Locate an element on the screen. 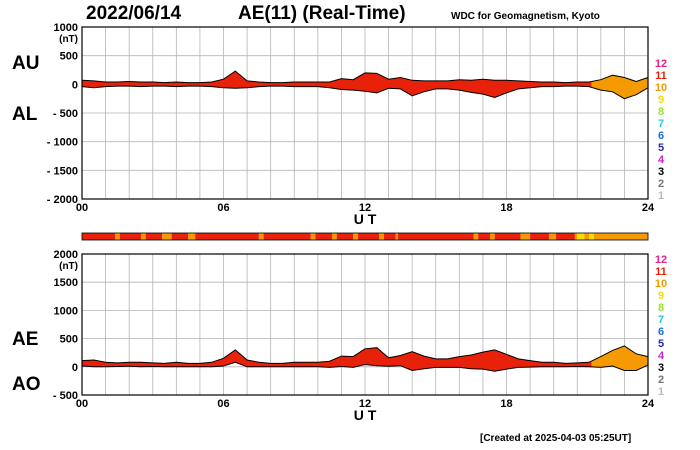  ao-side-label: AO is located at coordinates (26, 384).